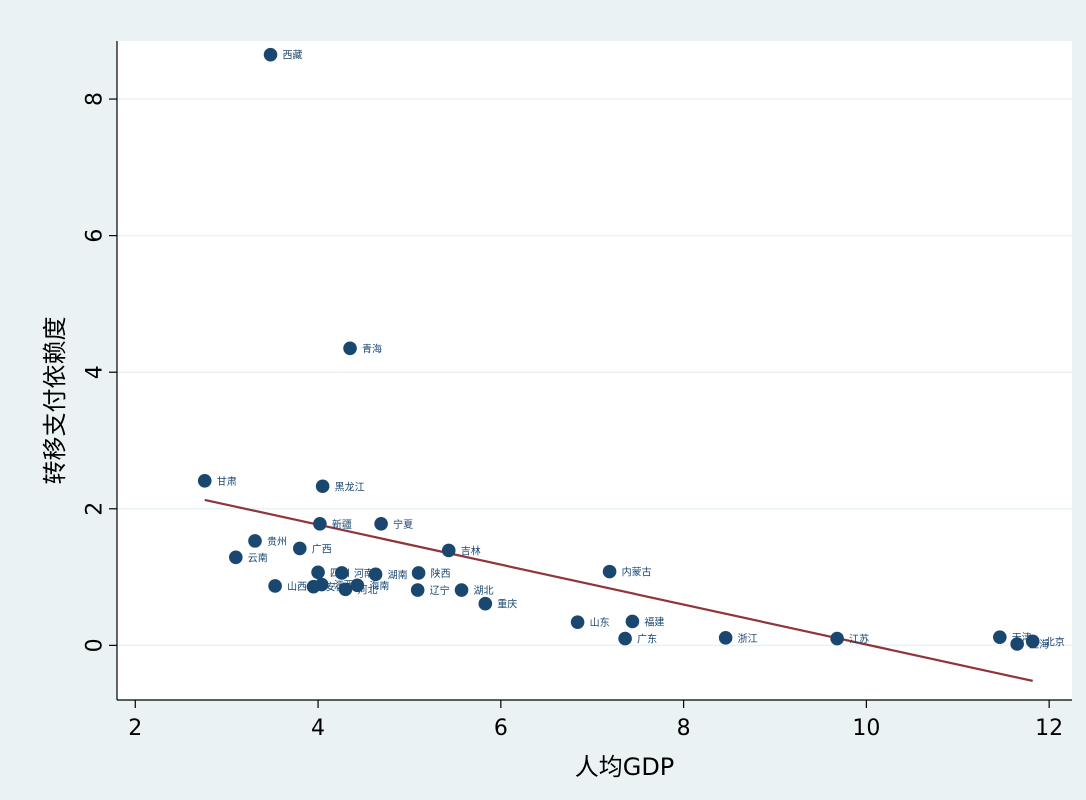 Image resolution: width=1086 pixels, height=800 pixels. I want to click on y-axis-title: 转移支付依赖度, so click(55, 401).